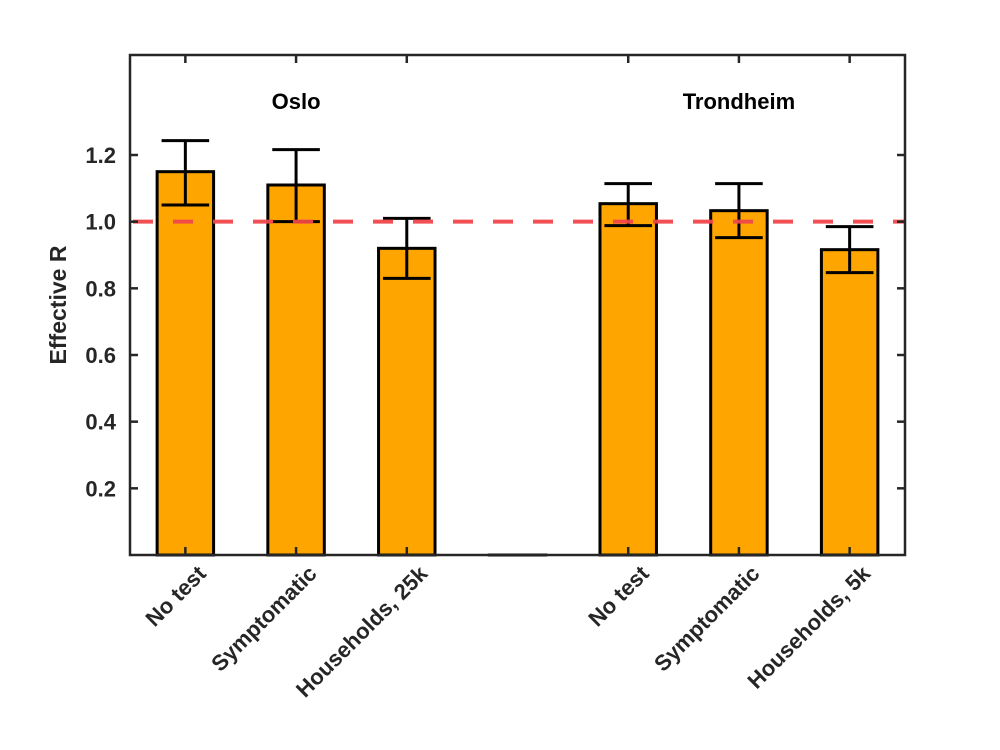 The image size is (1000, 750). What do you see at coordinates (100, 288) in the screenshot?
I see `y-tick-label: 0.8` at bounding box center [100, 288].